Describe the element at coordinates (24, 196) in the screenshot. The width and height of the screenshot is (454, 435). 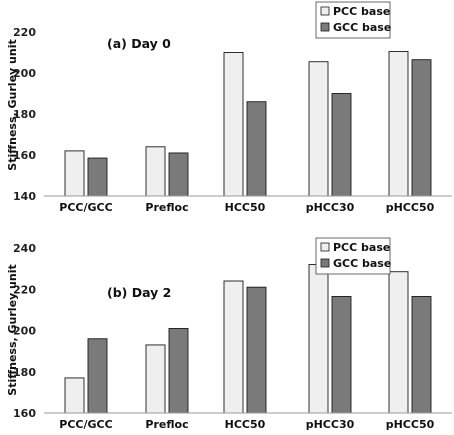
I see `y-tick-label: 140` at that location.